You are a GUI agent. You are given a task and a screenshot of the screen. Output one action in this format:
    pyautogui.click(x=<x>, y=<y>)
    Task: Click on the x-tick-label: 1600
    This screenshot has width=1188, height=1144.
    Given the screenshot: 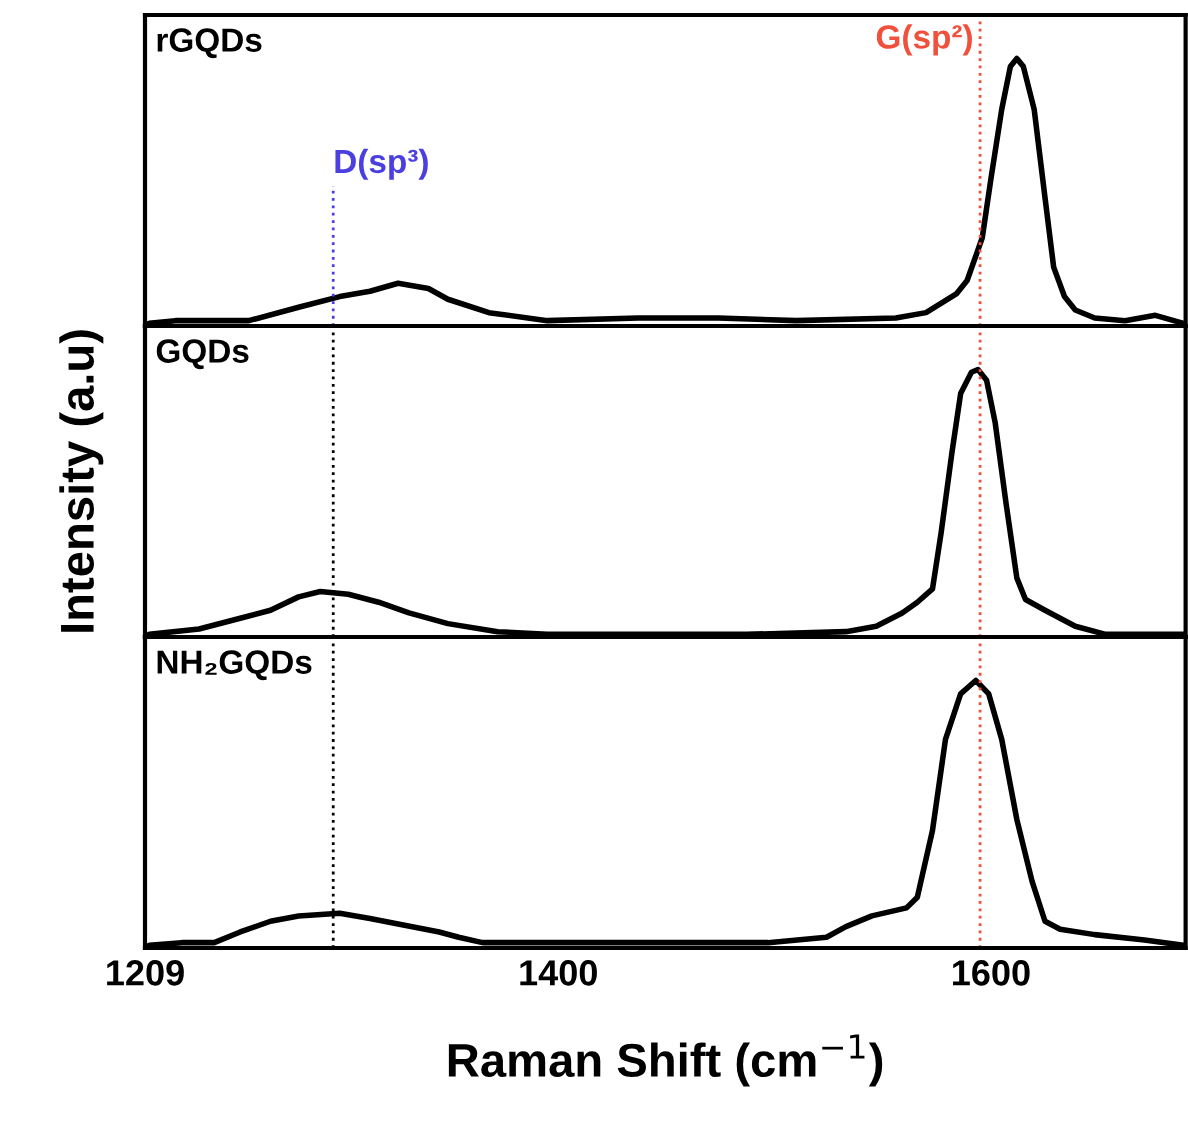 What is the action you would take?
    pyautogui.click(x=991, y=973)
    